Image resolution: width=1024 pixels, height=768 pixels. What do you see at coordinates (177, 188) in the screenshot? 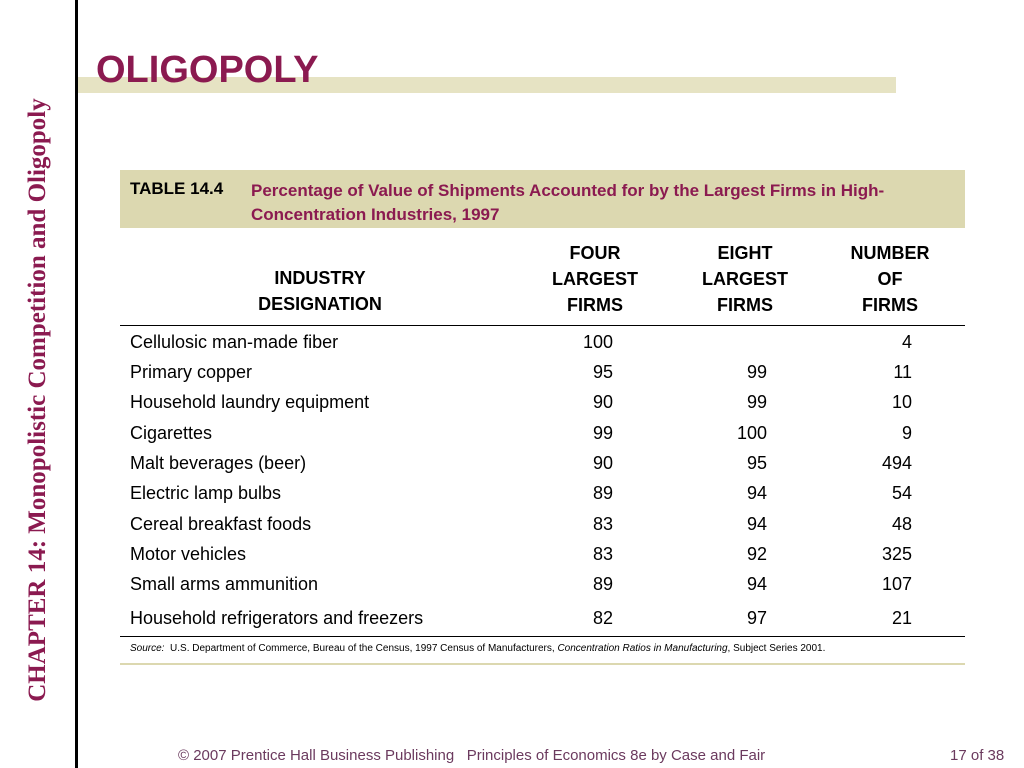
I see `table-number: TABLE 14.4` at bounding box center [177, 188].